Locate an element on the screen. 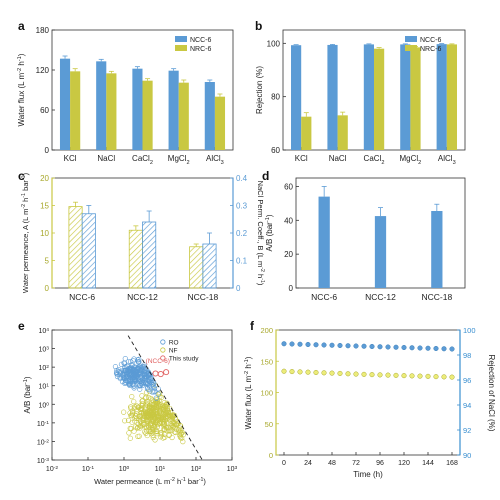 This screenshot has height=500, width=500. legend-label: NCC-6 is located at coordinates (200, 40).